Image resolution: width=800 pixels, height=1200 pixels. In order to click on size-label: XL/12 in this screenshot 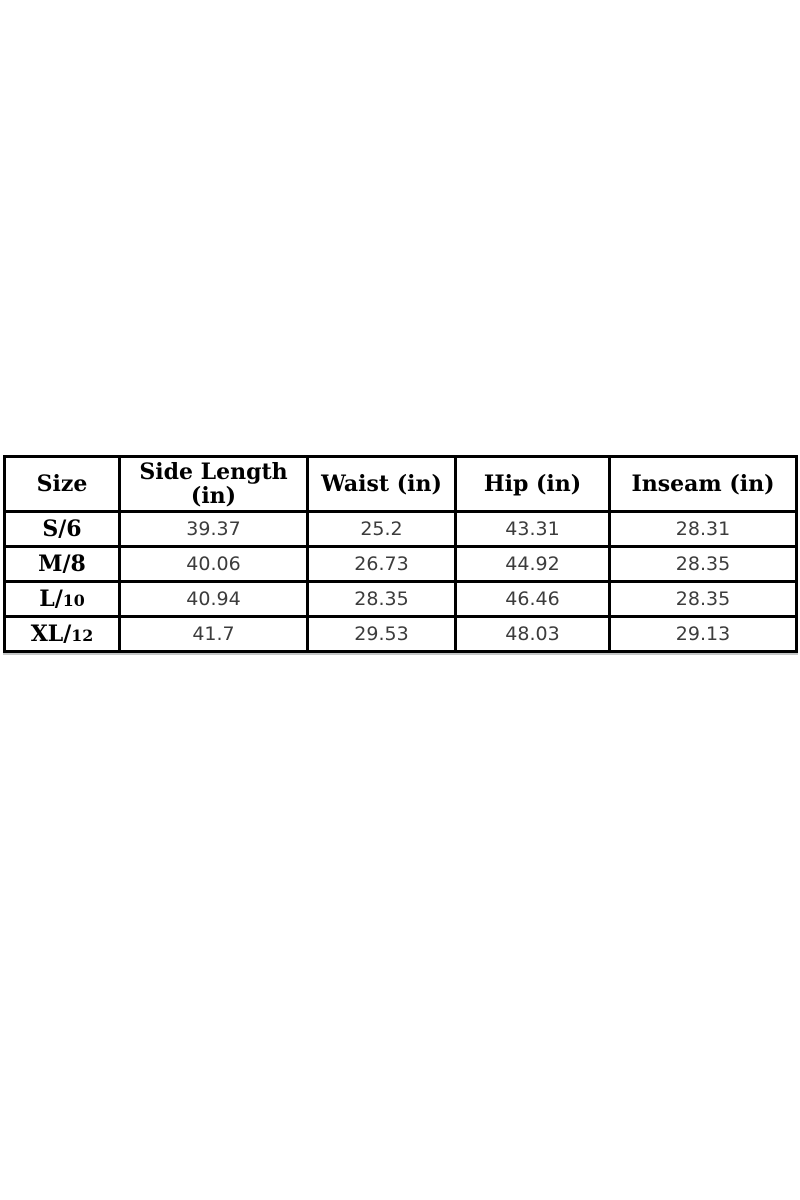, I will do `click(62, 634)`.